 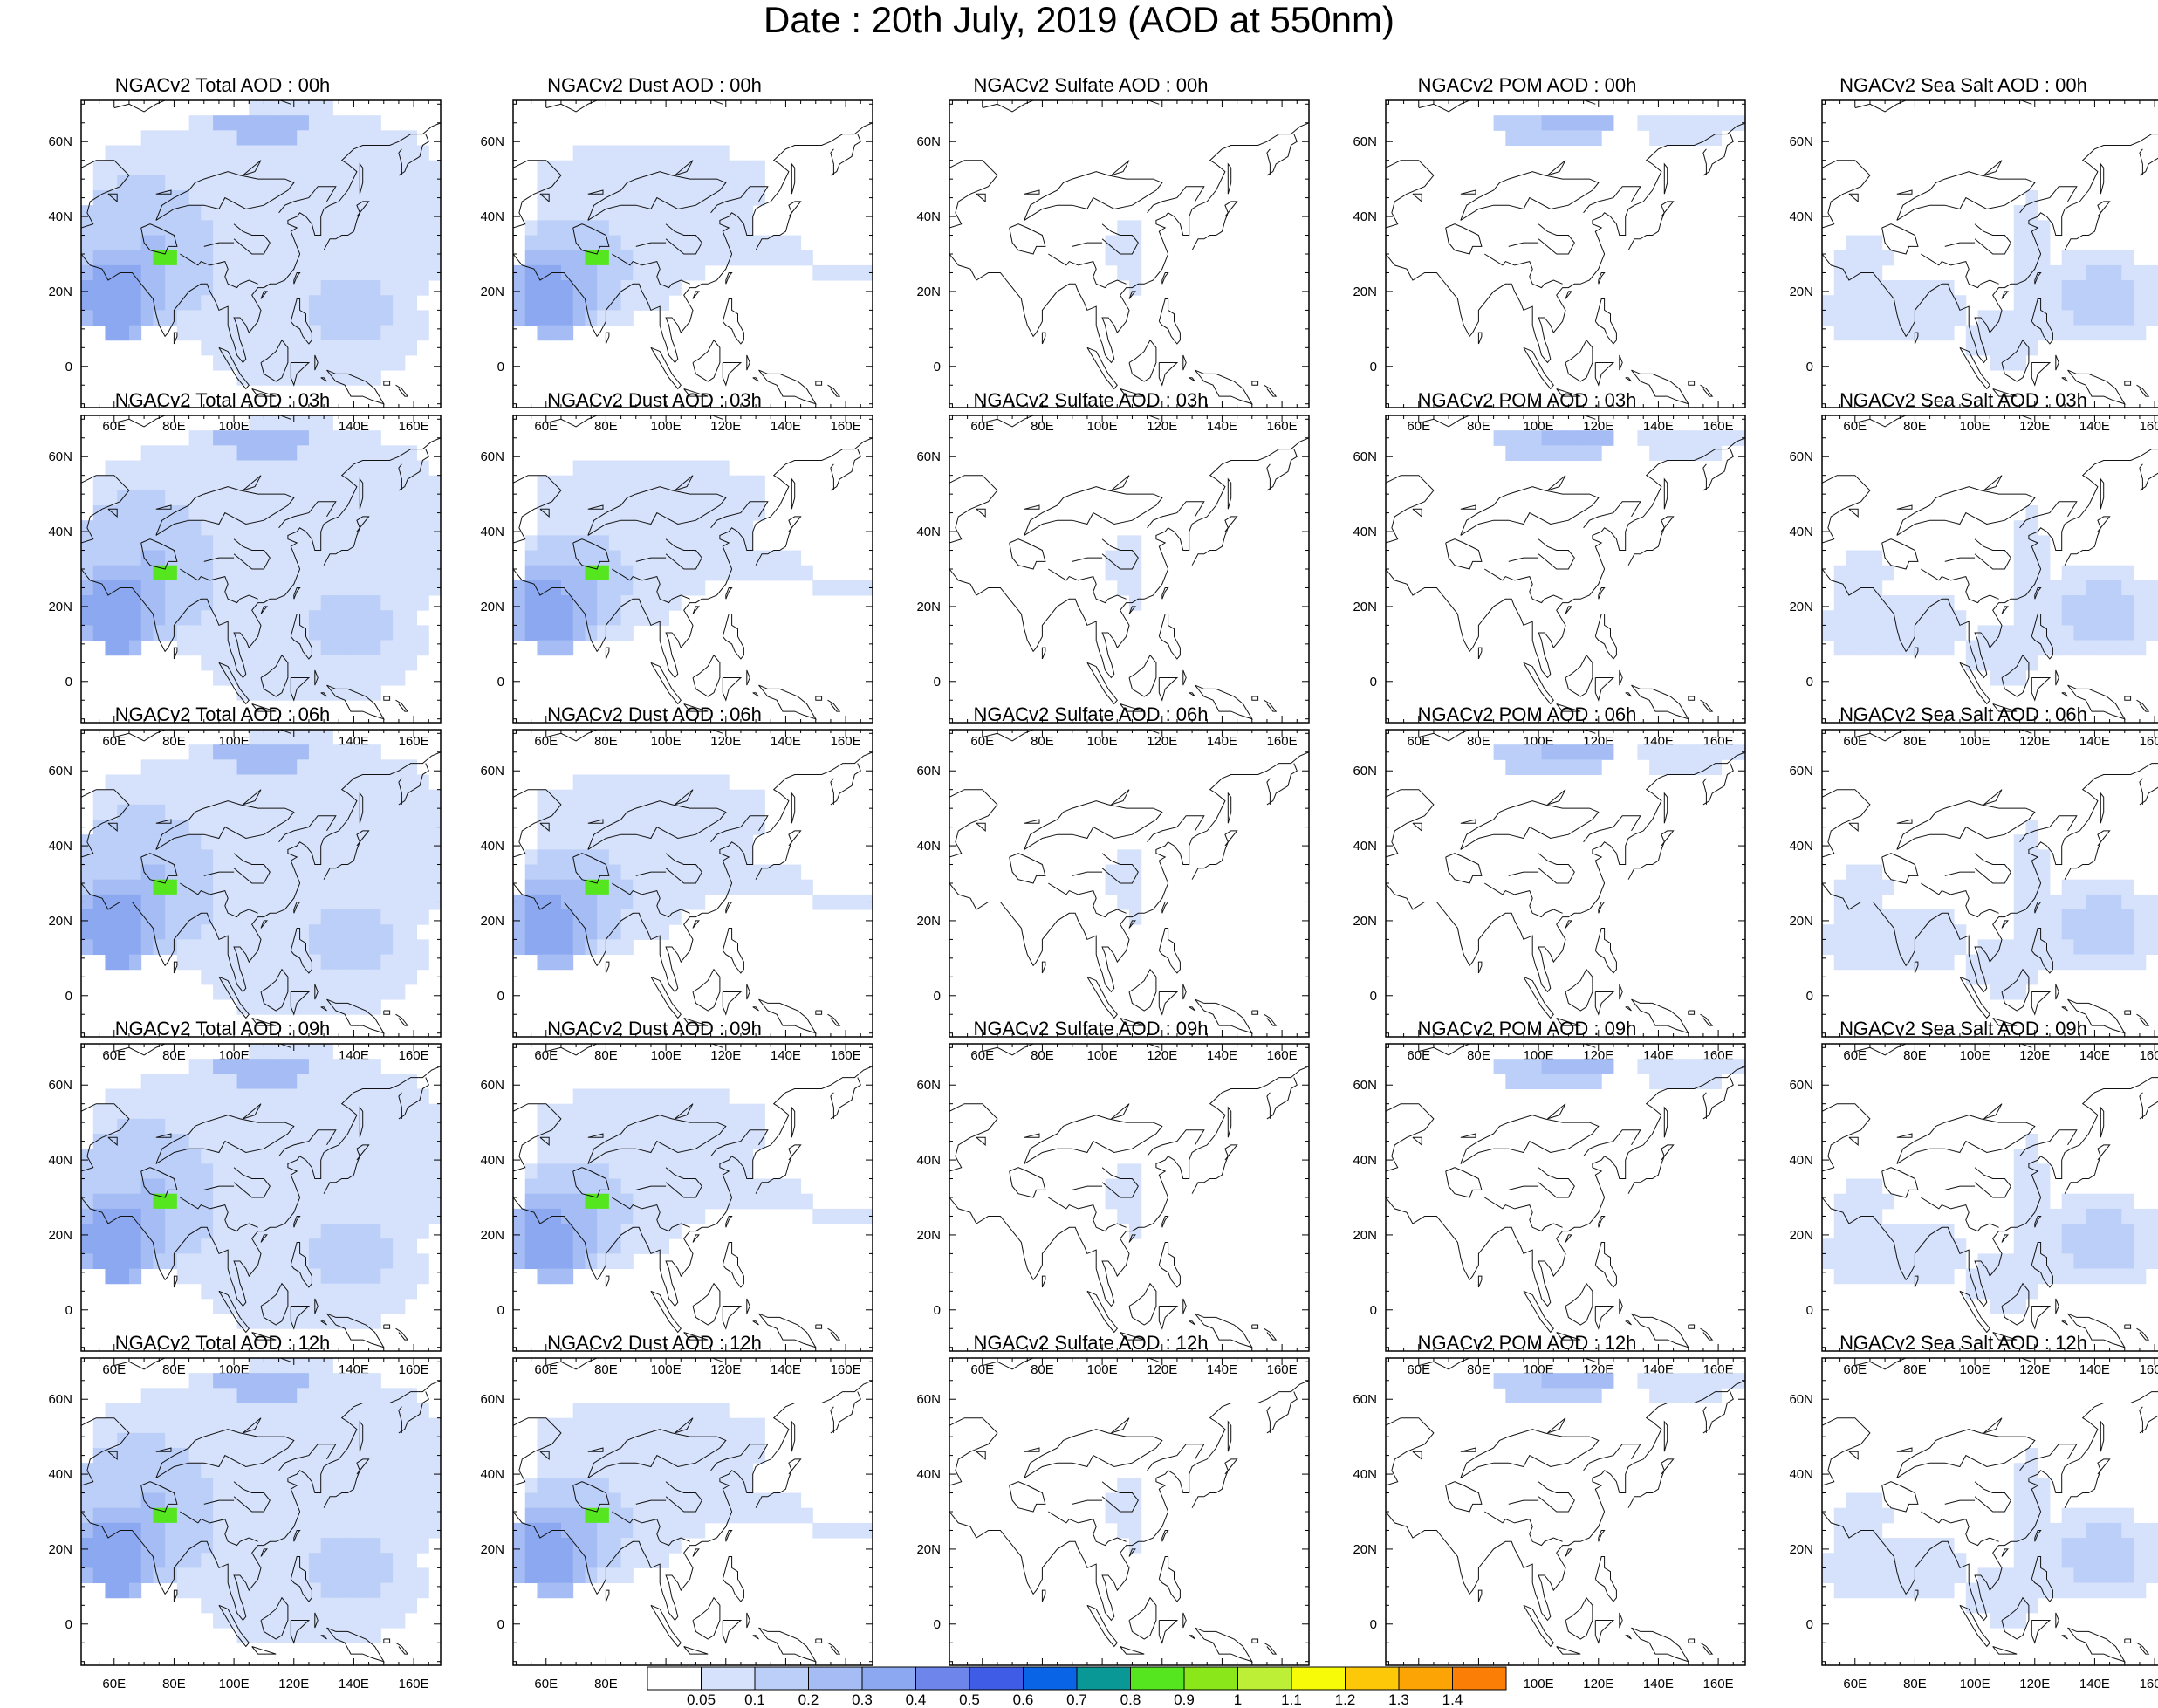 What do you see at coordinates (1365, 771) in the screenshot?
I see `y-tick-label: 60N` at bounding box center [1365, 771].